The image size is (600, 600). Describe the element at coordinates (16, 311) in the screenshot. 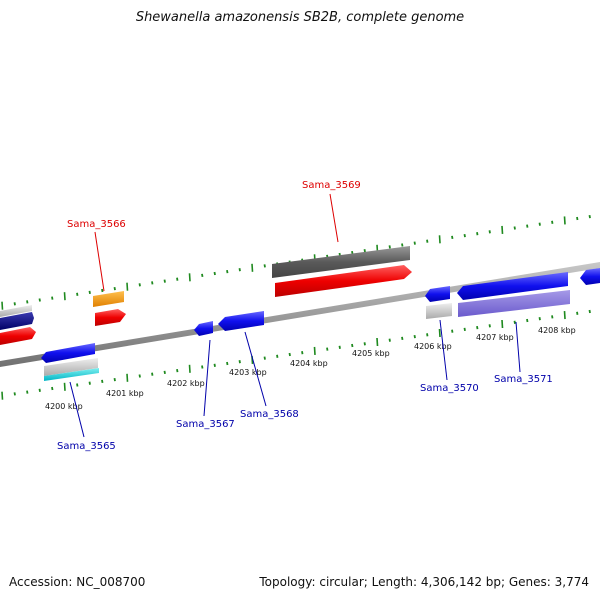

I see `gene-feature-light-left` at that location.